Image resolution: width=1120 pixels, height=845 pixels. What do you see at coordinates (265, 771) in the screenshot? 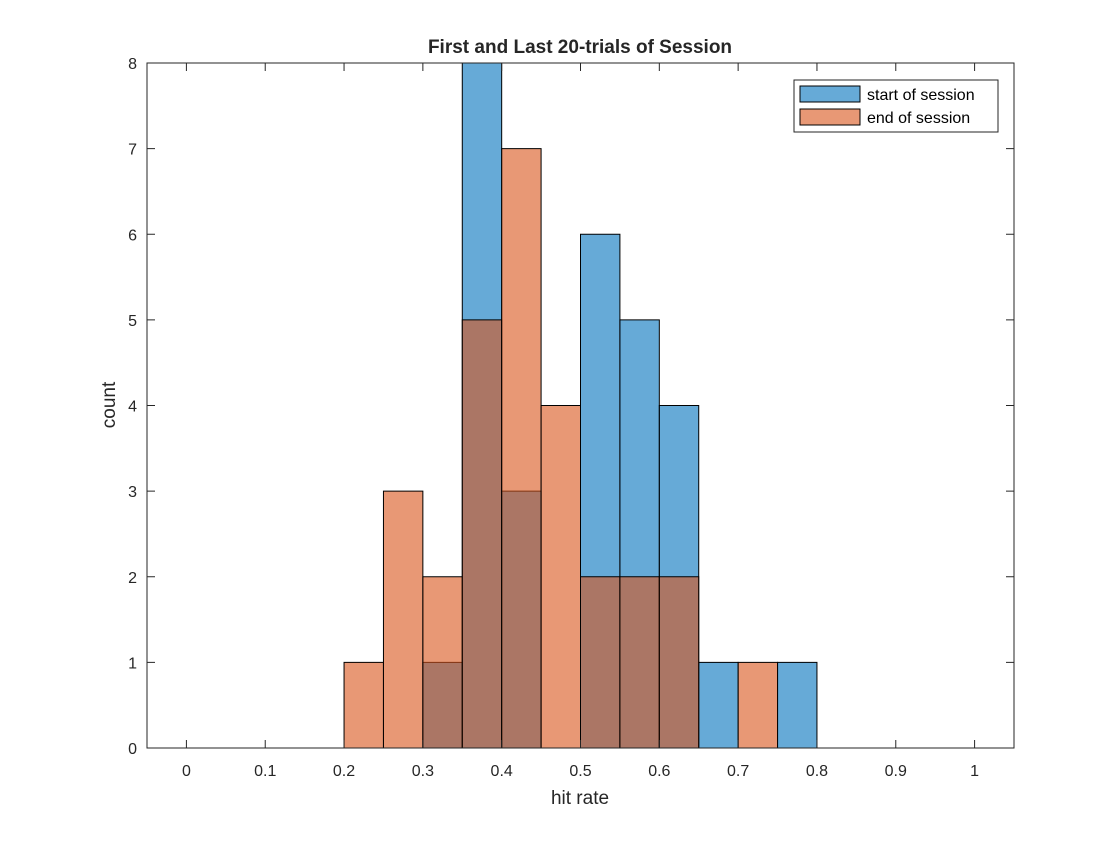
I see `x-tick-label: 0.1` at bounding box center [265, 771].